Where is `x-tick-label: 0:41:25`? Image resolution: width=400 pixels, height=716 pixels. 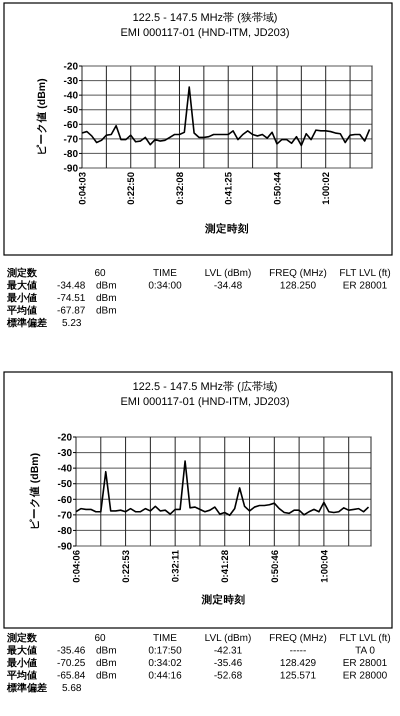
x-tick-label: 0:41:25 is located at coordinates (229, 188).